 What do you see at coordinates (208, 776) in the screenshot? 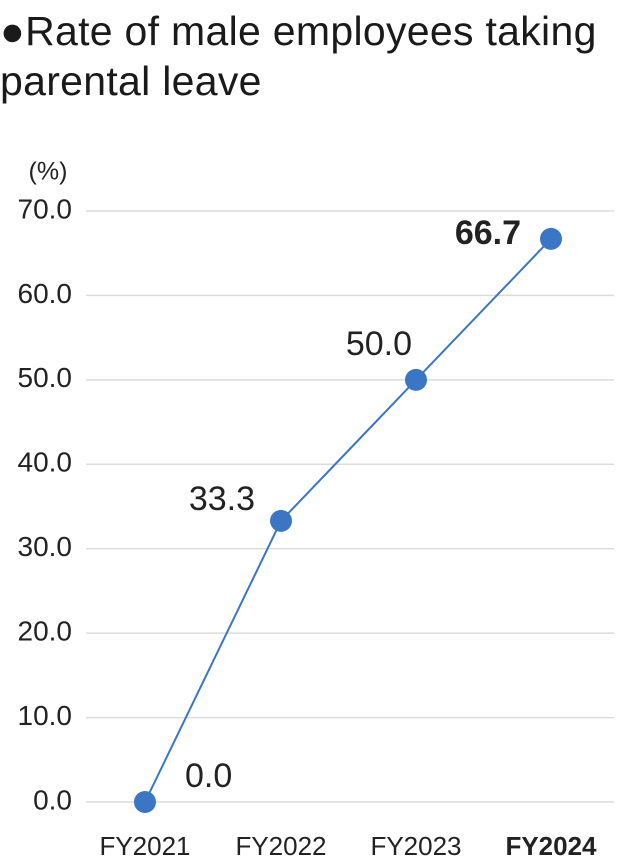
I see `data-label: 0.0` at bounding box center [208, 776].